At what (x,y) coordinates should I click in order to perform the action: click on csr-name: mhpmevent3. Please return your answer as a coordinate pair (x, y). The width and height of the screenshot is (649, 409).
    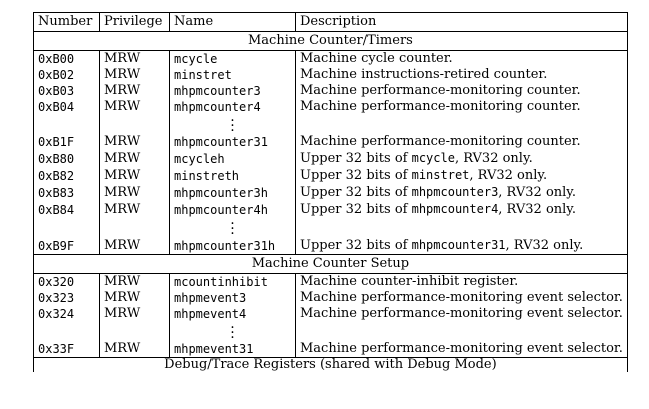
    Looking at the image, I should click on (232, 298).